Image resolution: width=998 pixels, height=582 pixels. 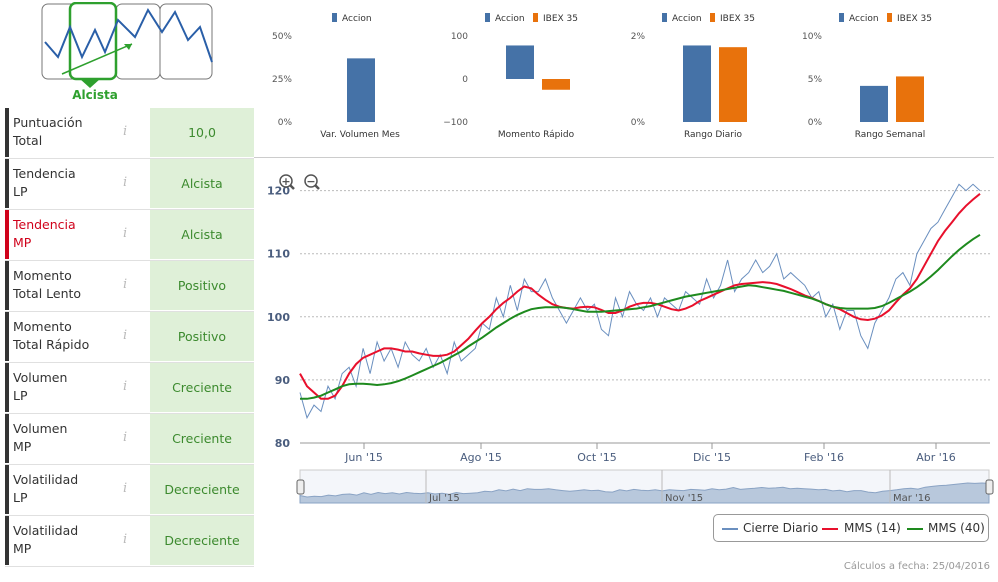 What do you see at coordinates (278, 191) in the screenshot?
I see `y-tick-label: 120` at bounding box center [278, 191].